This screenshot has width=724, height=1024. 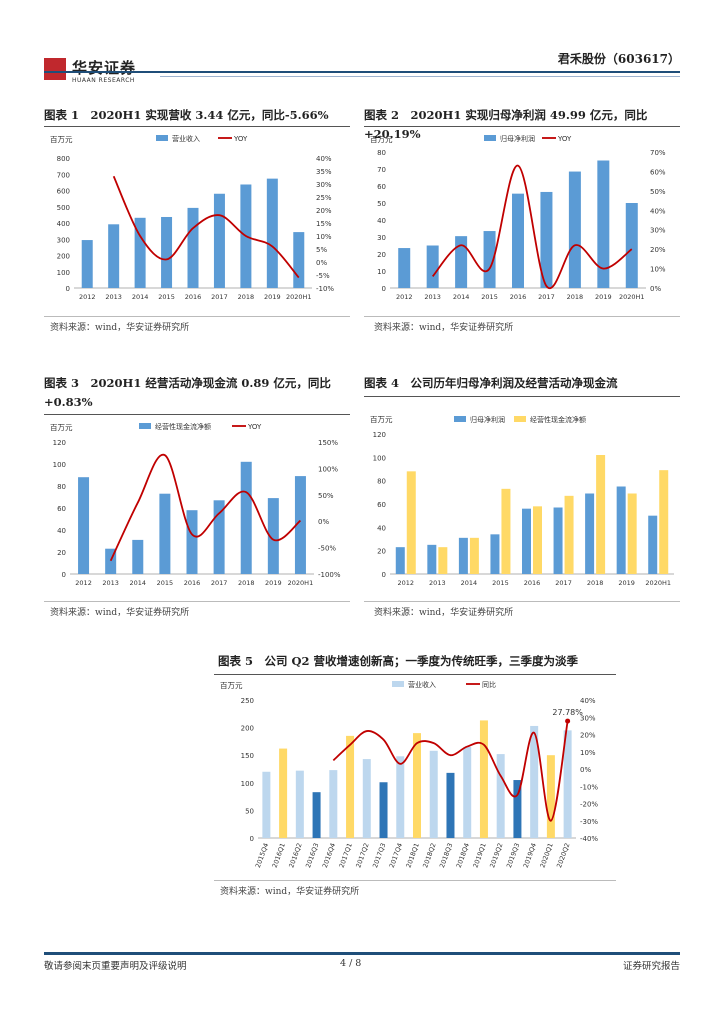 What do you see at coordinates (588, 736) in the screenshot?
I see `y2-tick-label: 20%` at bounding box center [588, 736].